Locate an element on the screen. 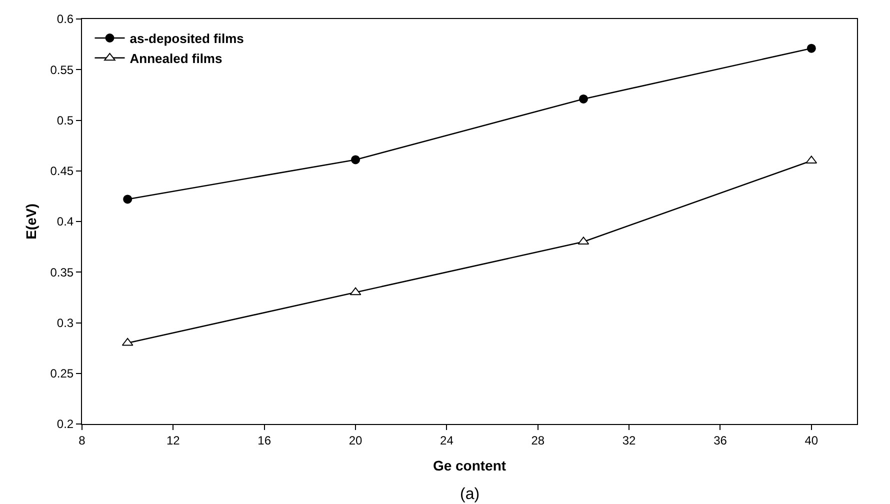  x-tick-label: 12 is located at coordinates (173, 440).